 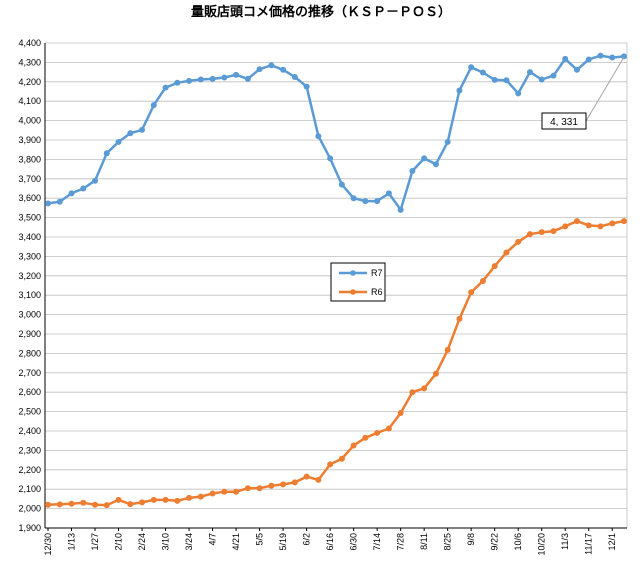 I want to click on y-tick-label: 2,300, so click(x=29, y=450).